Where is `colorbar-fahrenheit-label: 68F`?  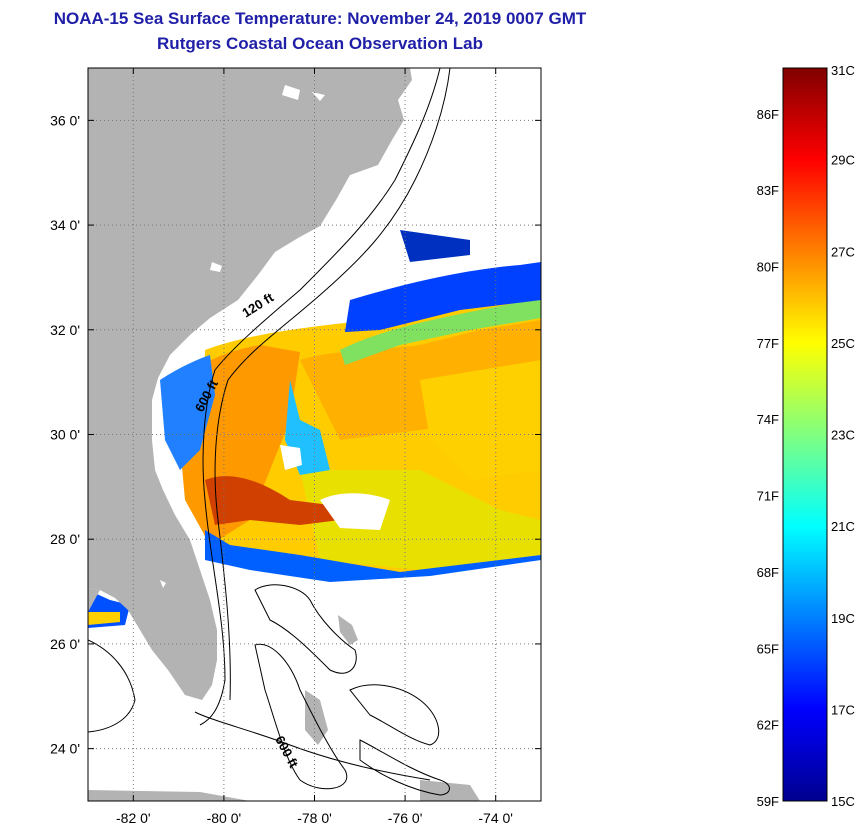
colorbar-fahrenheit-label: 68F is located at coordinates (768, 572).